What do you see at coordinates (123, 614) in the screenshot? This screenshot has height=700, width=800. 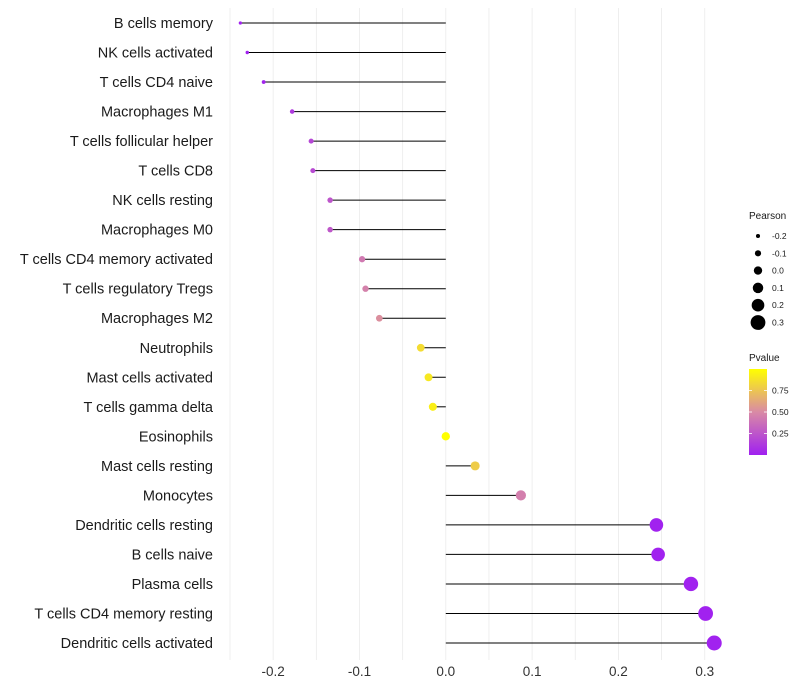 I see `category-label: T cells CD4 memory resting` at bounding box center [123, 614].